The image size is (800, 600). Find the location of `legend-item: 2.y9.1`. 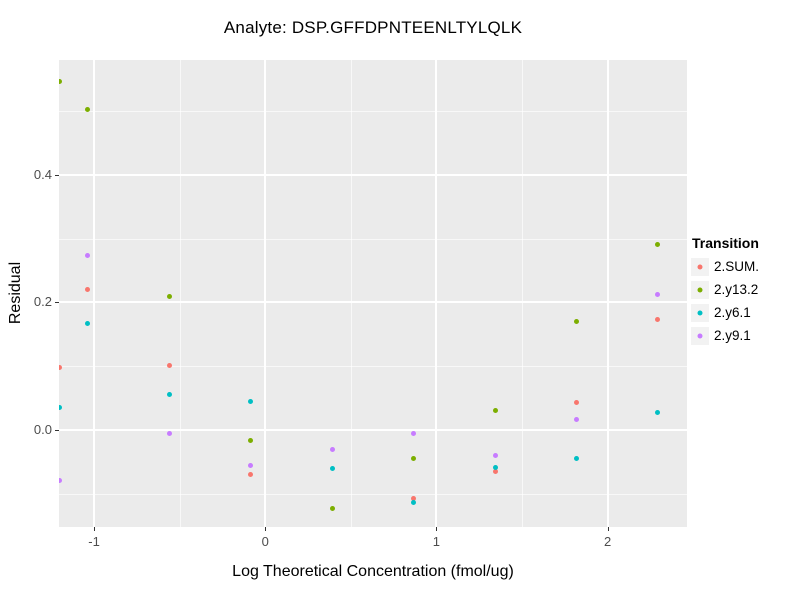

legend-item: 2.y9.1 is located at coordinates (745, 335).